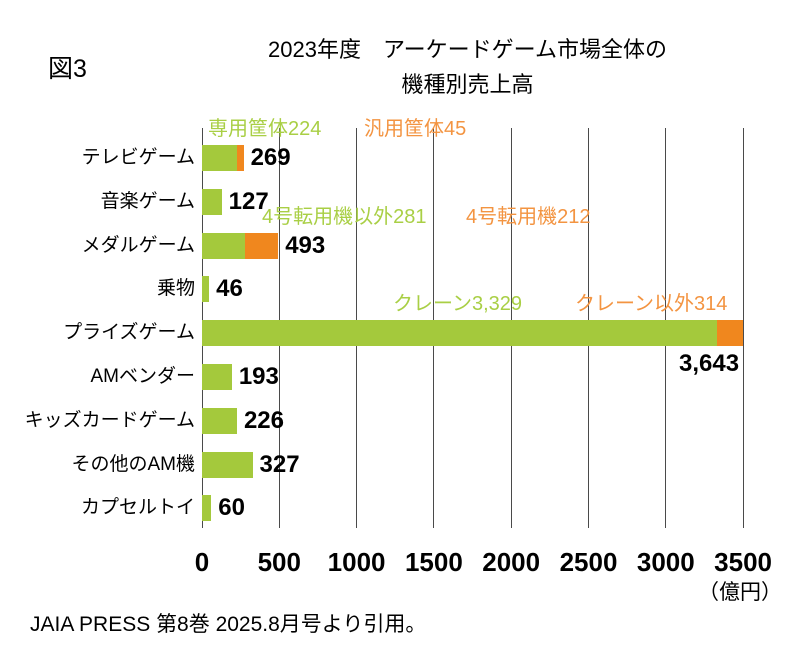 Image resolution: width=800 pixels, height=648 pixels. What do you see at coordinates (142, 376) in the screenshot?
I see `category-label: AMベンダー` at bounding box center [142, 376].